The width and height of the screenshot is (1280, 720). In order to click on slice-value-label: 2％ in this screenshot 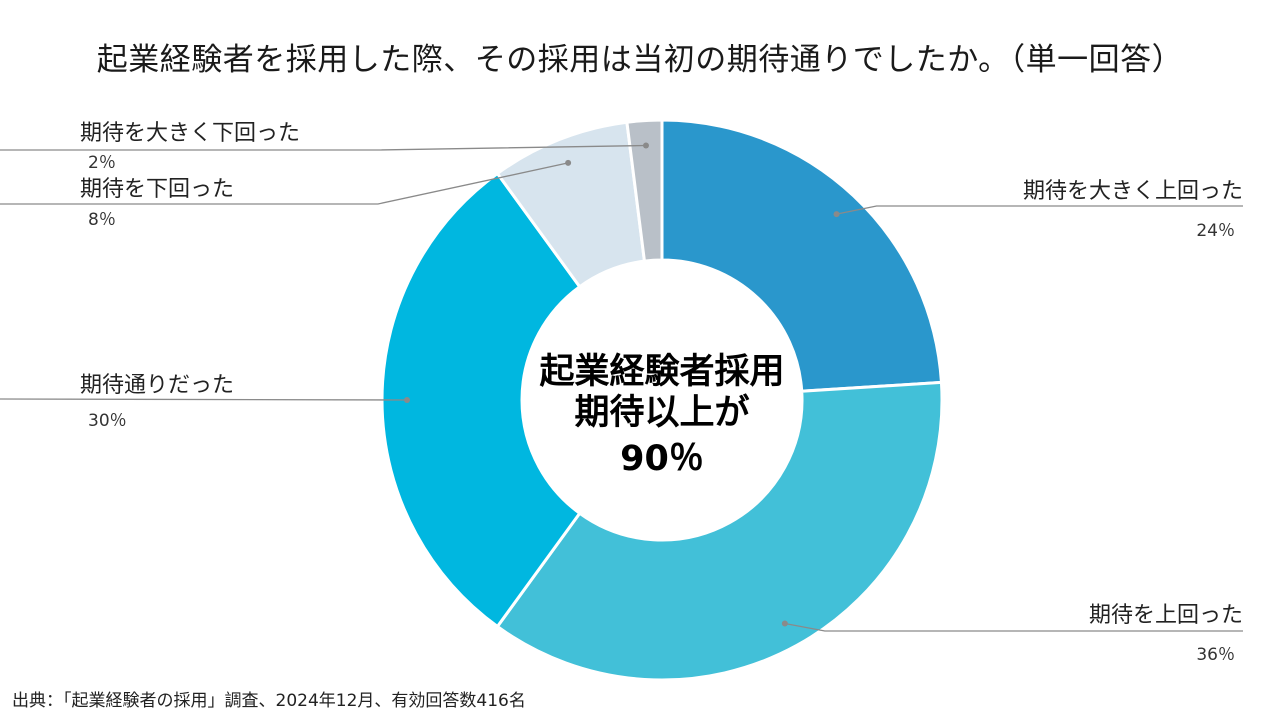, I will do `click(102, 163)`.